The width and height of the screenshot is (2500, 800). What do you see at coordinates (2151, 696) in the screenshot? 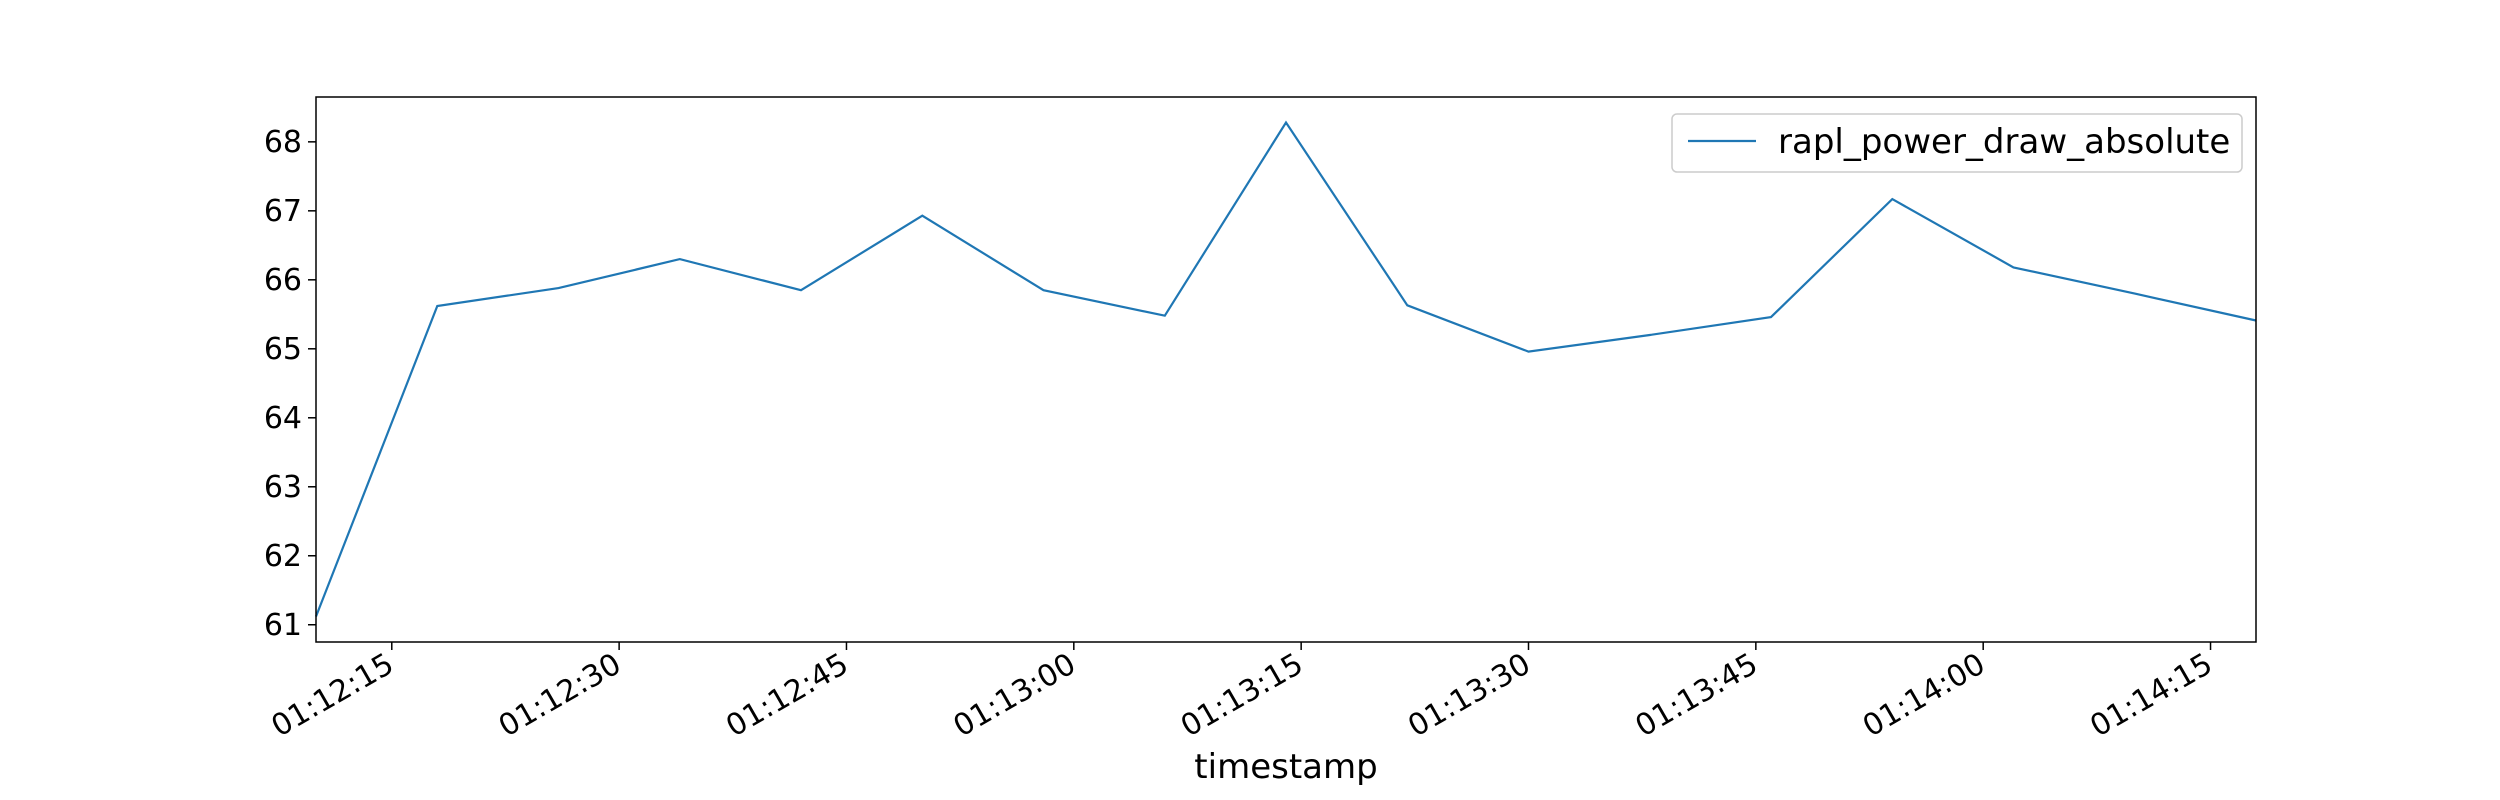
I see `x-tick-label: 01:14:15` at bounding box center [2151, 696].